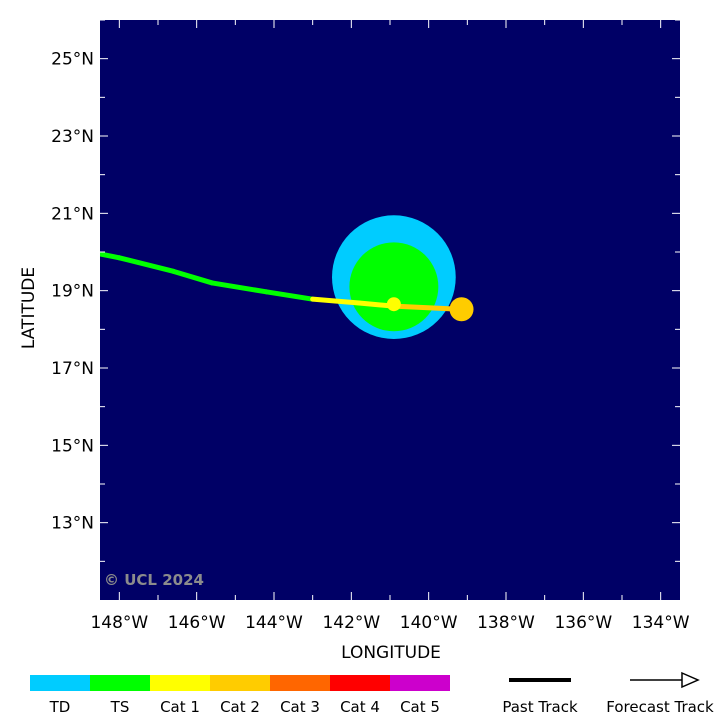 Image resolution: width=720 pixels, height=714 pixels. What do you see at coordinates (72, 446) in the screenshot?
I see `y-tick-label: 15°N` at bounding box center [72, 446].